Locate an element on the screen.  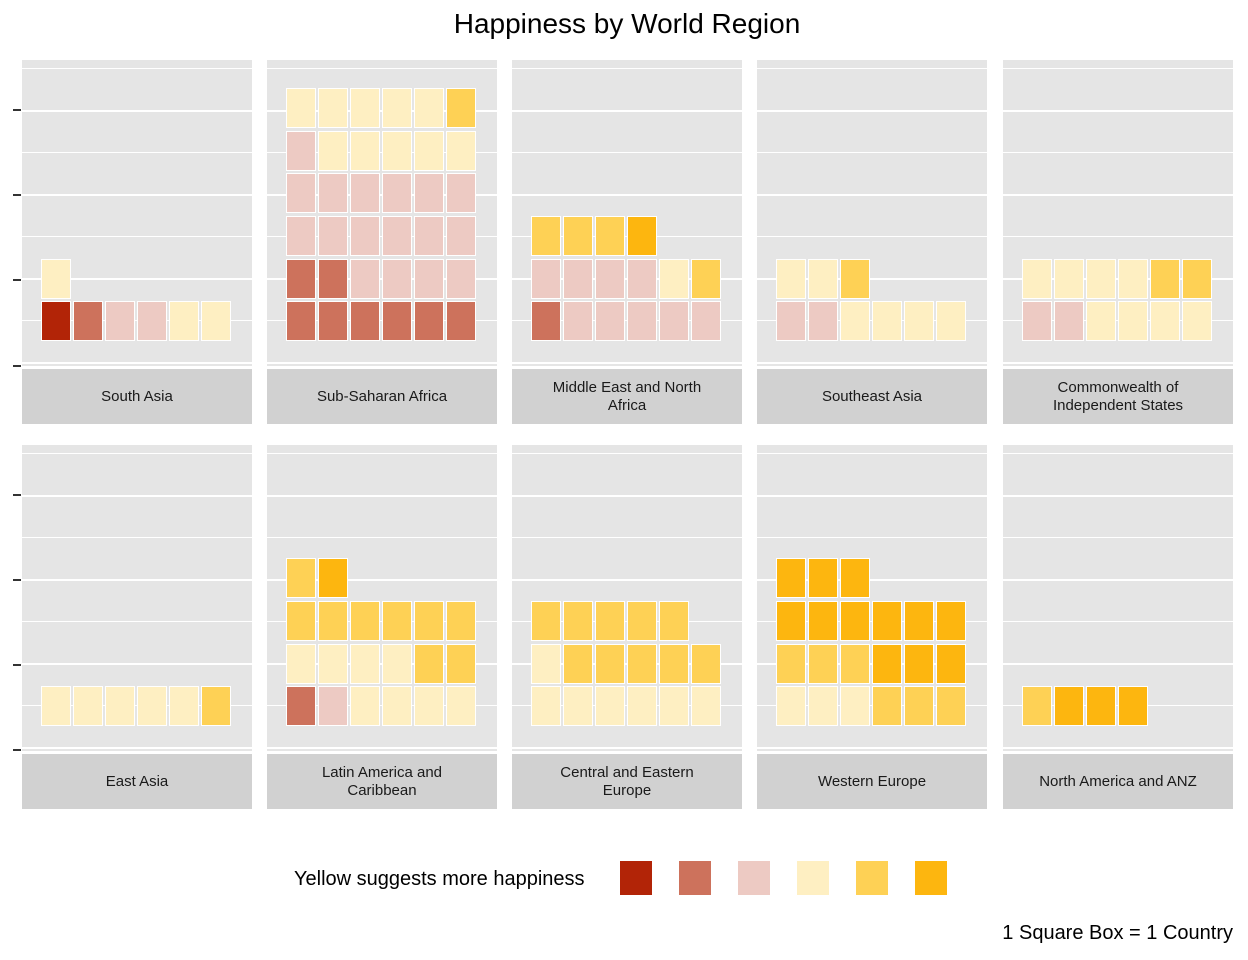
facet-panel: Sub-Saharan Africa is located at coordinates (382, 245).